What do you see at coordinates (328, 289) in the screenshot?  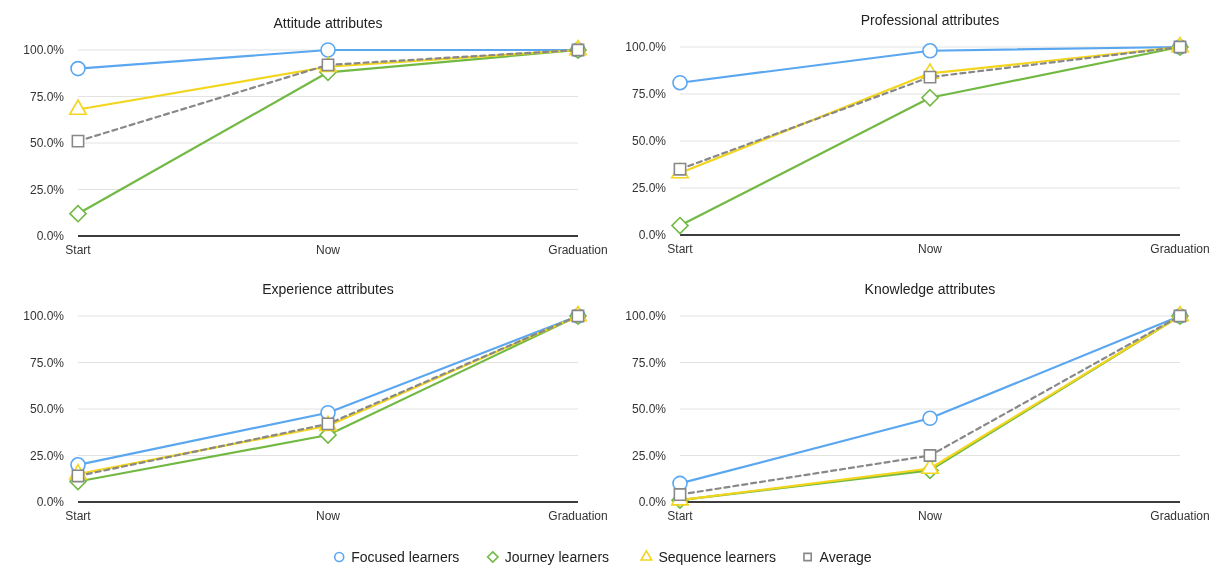 I see `chart-title: Experience attributes` at bounding box center [328, 289].